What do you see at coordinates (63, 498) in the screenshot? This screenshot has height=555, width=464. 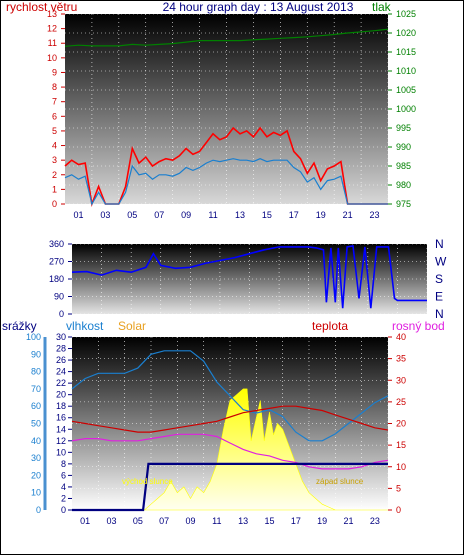 I see `chart3-rain-tick-label: 2` at bounding box center [63, 498].